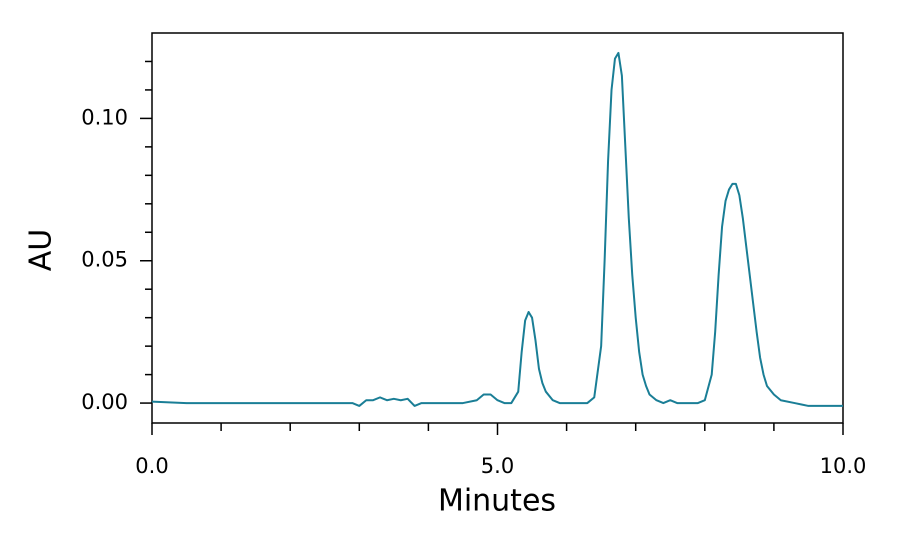 The height and width of the screenshot is (550, 904). I want to click on y-tick-label: 0.05, so click(104, 260).